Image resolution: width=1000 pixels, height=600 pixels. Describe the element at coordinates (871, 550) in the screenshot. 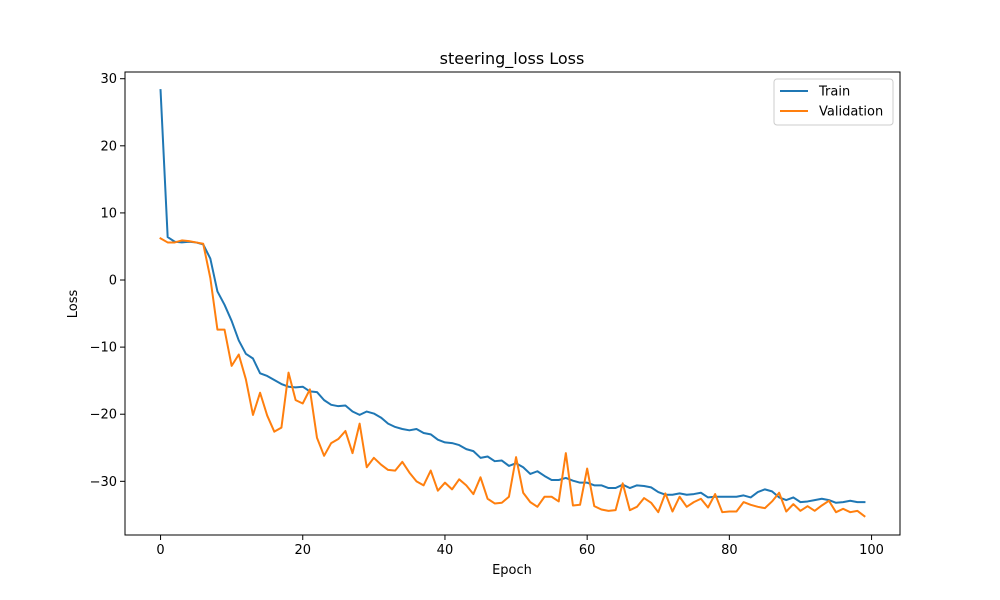

I see `x-tick-label: 100` at that location.